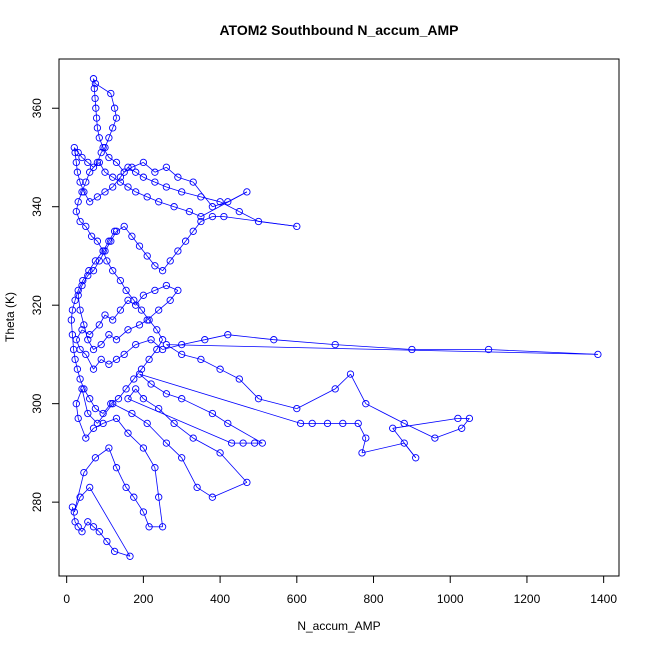 The height and width of the screenshot is (650, 650). What do you see at coordinates (37, 206) in the screenshot?
I see `y-tick-label: 340` at bounding box center [37, 206].